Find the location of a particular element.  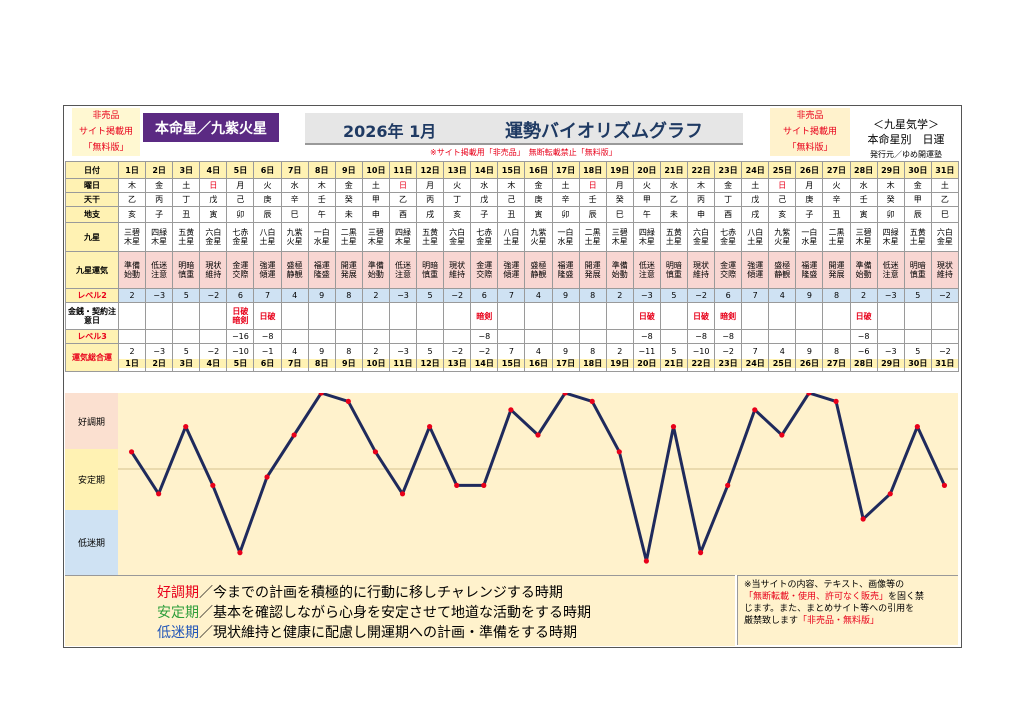

warning-cell: 日破 暗剣 is located at coordinates (240, 316).